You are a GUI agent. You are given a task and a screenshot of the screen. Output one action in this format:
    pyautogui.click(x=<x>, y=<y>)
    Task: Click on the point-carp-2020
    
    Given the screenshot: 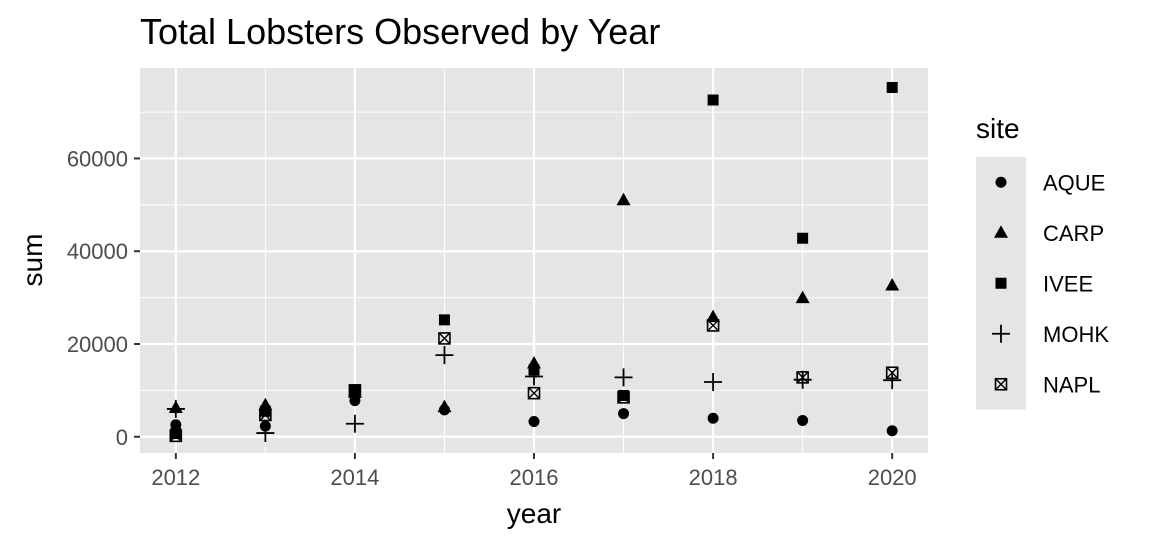 What is the action you would take?
    pyautogui.click(x=892, y=284)
    